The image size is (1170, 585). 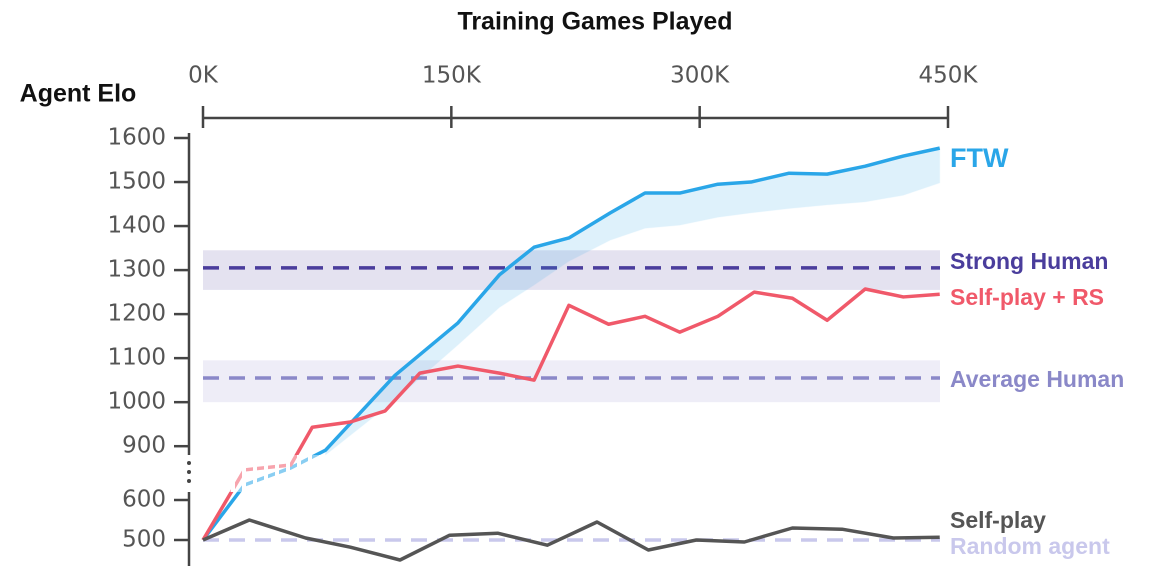 What do you see at coordinates (136, 402) in the screenshot?
I see `y-tick-label: 1000` at bounding box center [136, 402].